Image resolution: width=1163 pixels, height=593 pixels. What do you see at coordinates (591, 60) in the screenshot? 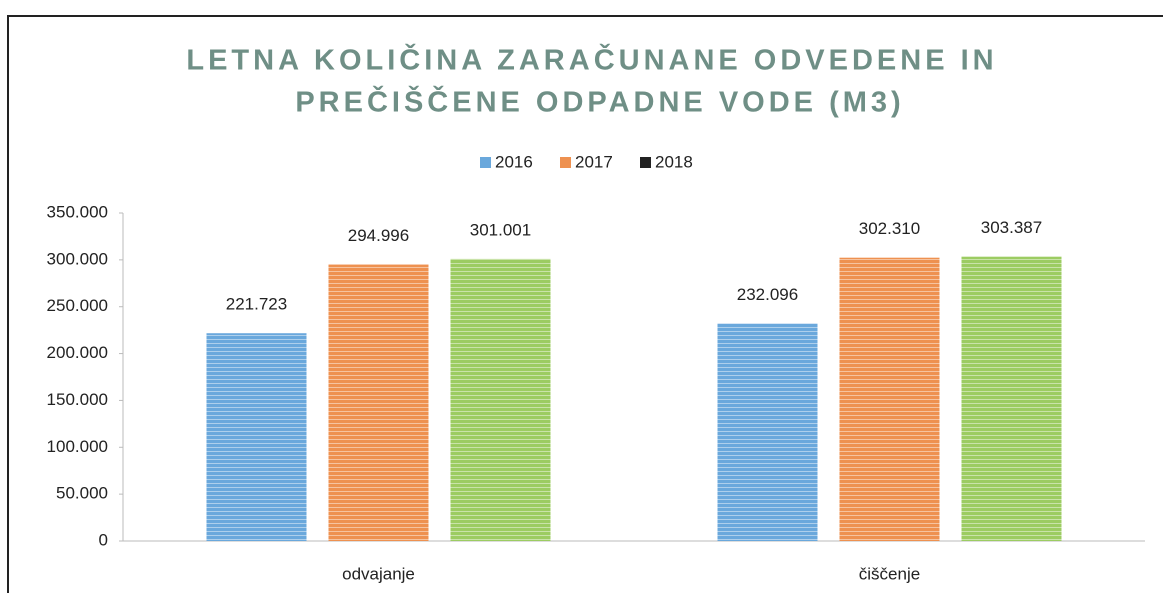
I see `chart-title: LETNA KOLIČINA ZARAČUNANE ODVEDENE IN` at bounding box center [591, 60].